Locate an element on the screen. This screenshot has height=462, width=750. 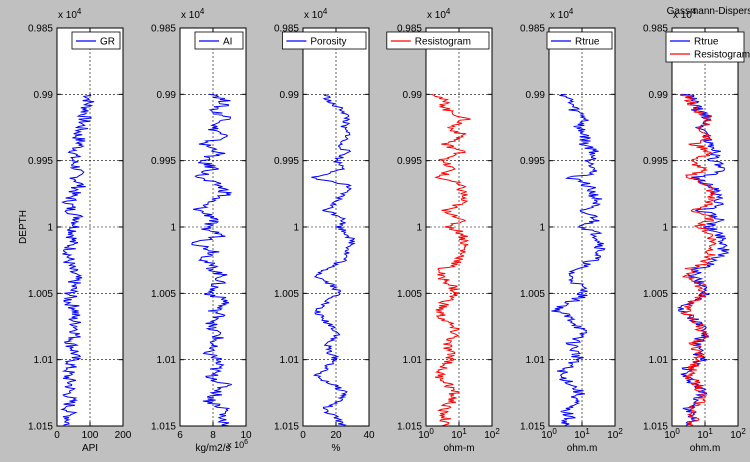
x-tick-label: 6 is located at coordinates (180, 435).